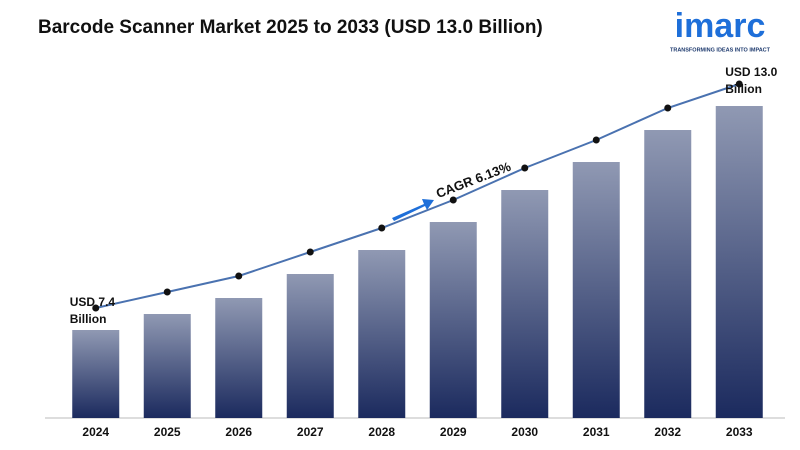  I want to click on x-tick-label: 2032, so click(667, 432).